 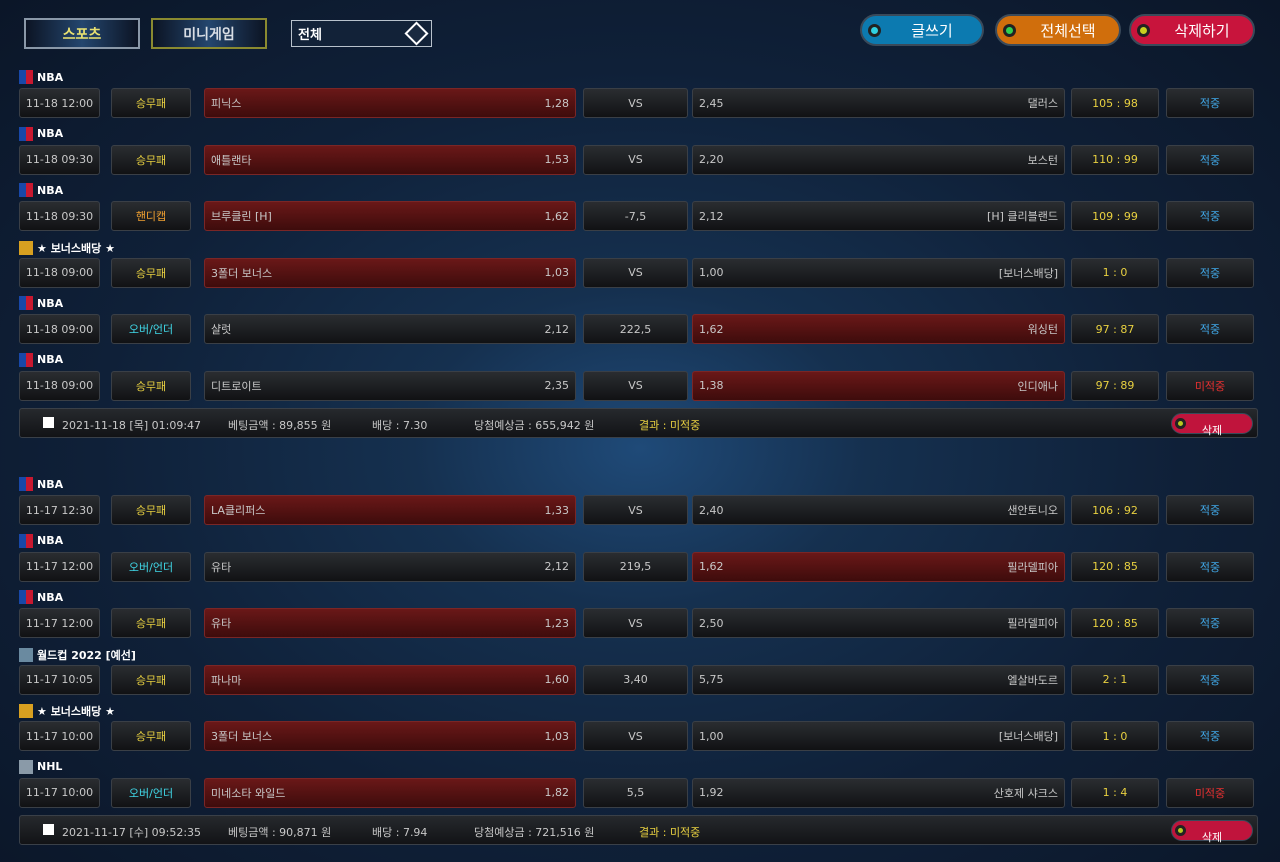 I want to click on middle-value: 3,40, so click(x=635, y=679).